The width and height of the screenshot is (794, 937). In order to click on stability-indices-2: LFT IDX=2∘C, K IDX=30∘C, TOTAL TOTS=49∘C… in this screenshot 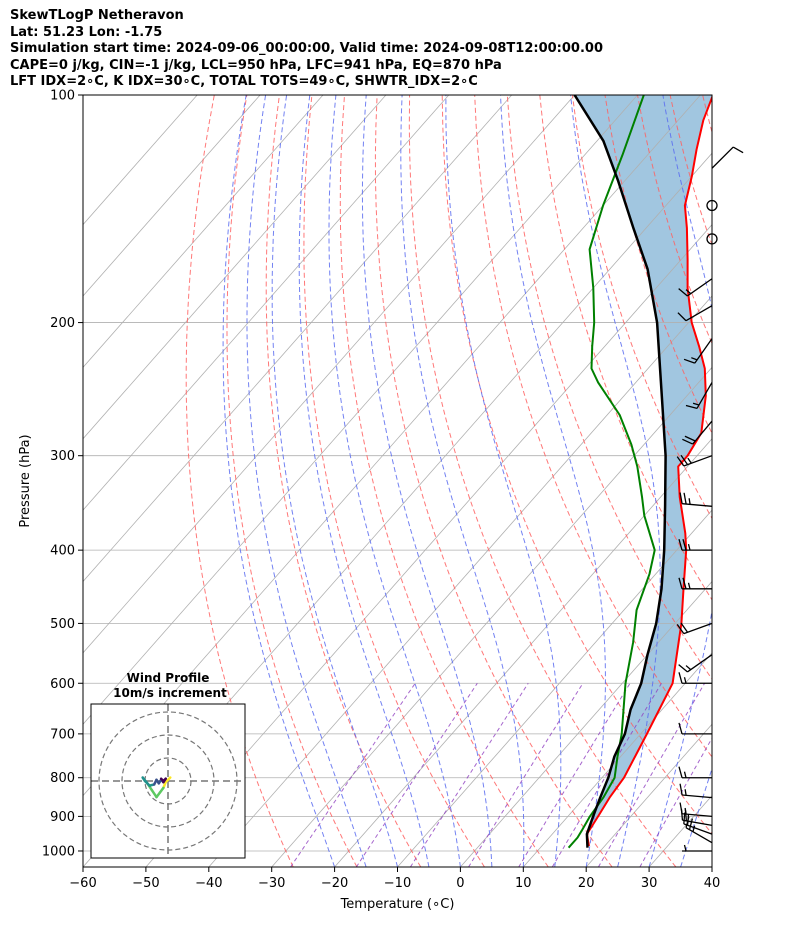, I will do `click(244, 82)`.